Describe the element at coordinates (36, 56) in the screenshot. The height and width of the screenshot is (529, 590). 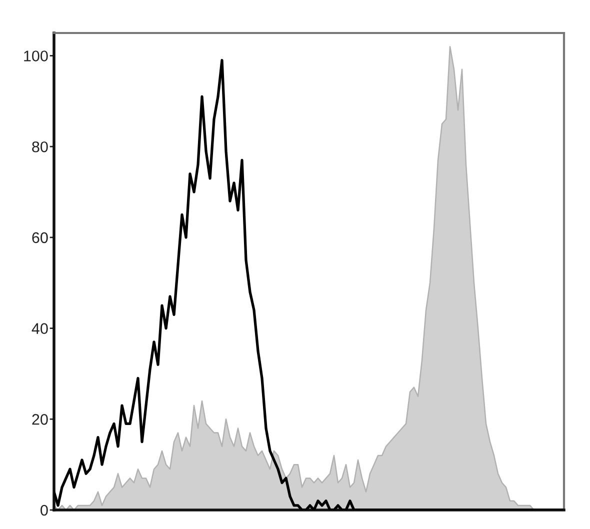
I see `y-tick-label: 100` at that location.